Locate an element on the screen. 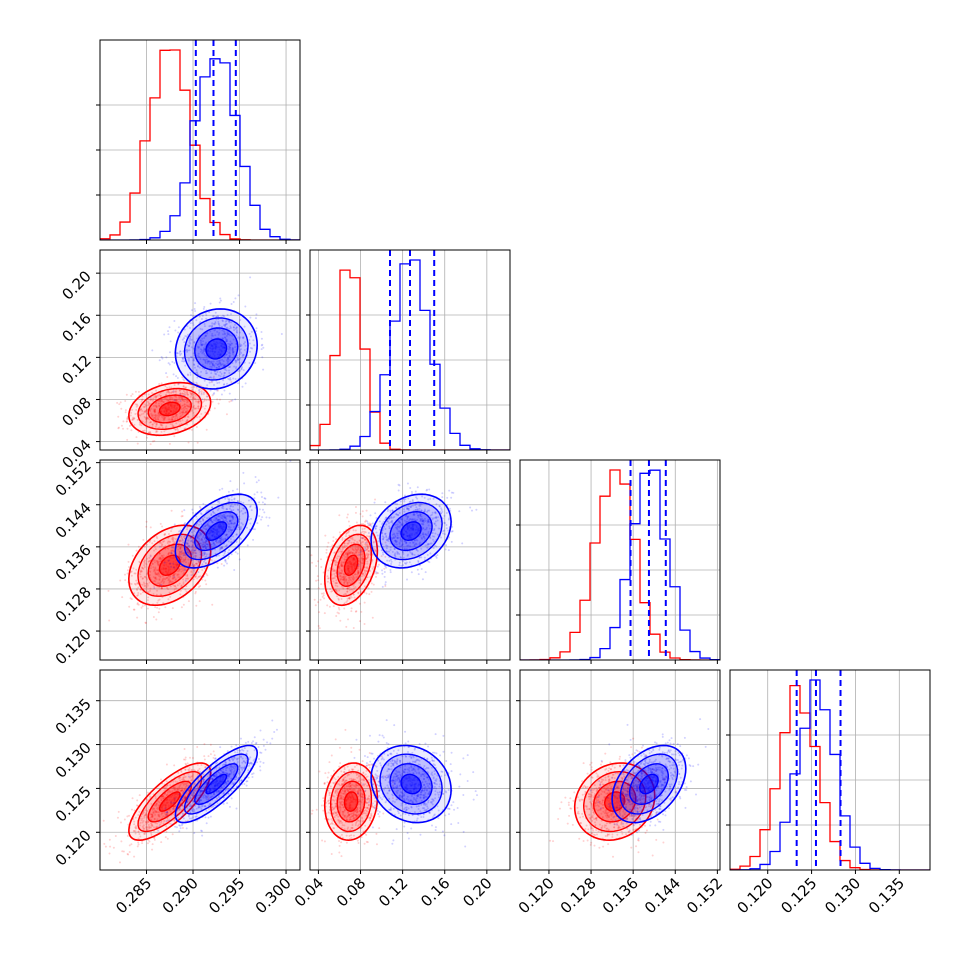  x-tick-label: 0.128 is located at coordinates (578, 895).